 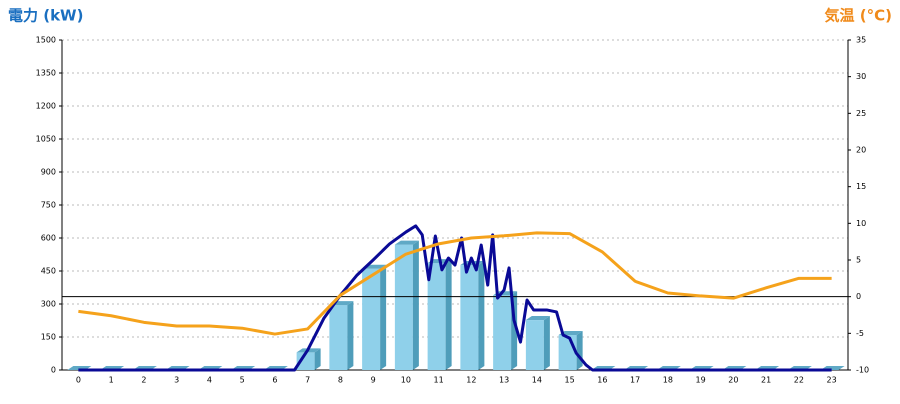 I want to click on y-tick-label: 600, so click(x=48, y=238).